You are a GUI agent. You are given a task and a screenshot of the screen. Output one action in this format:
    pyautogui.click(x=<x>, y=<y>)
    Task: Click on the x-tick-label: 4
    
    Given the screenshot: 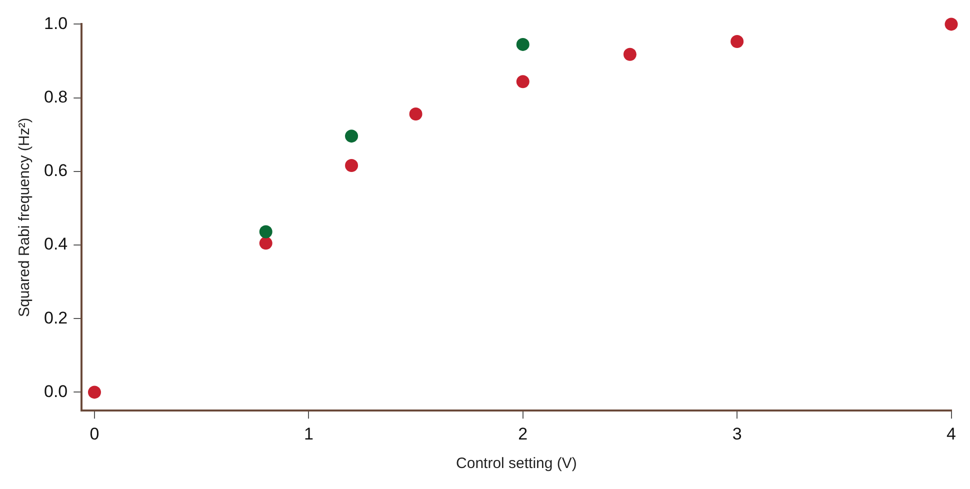 What is the action you would take?
    pyautogui.click(x=951, y=434)
    